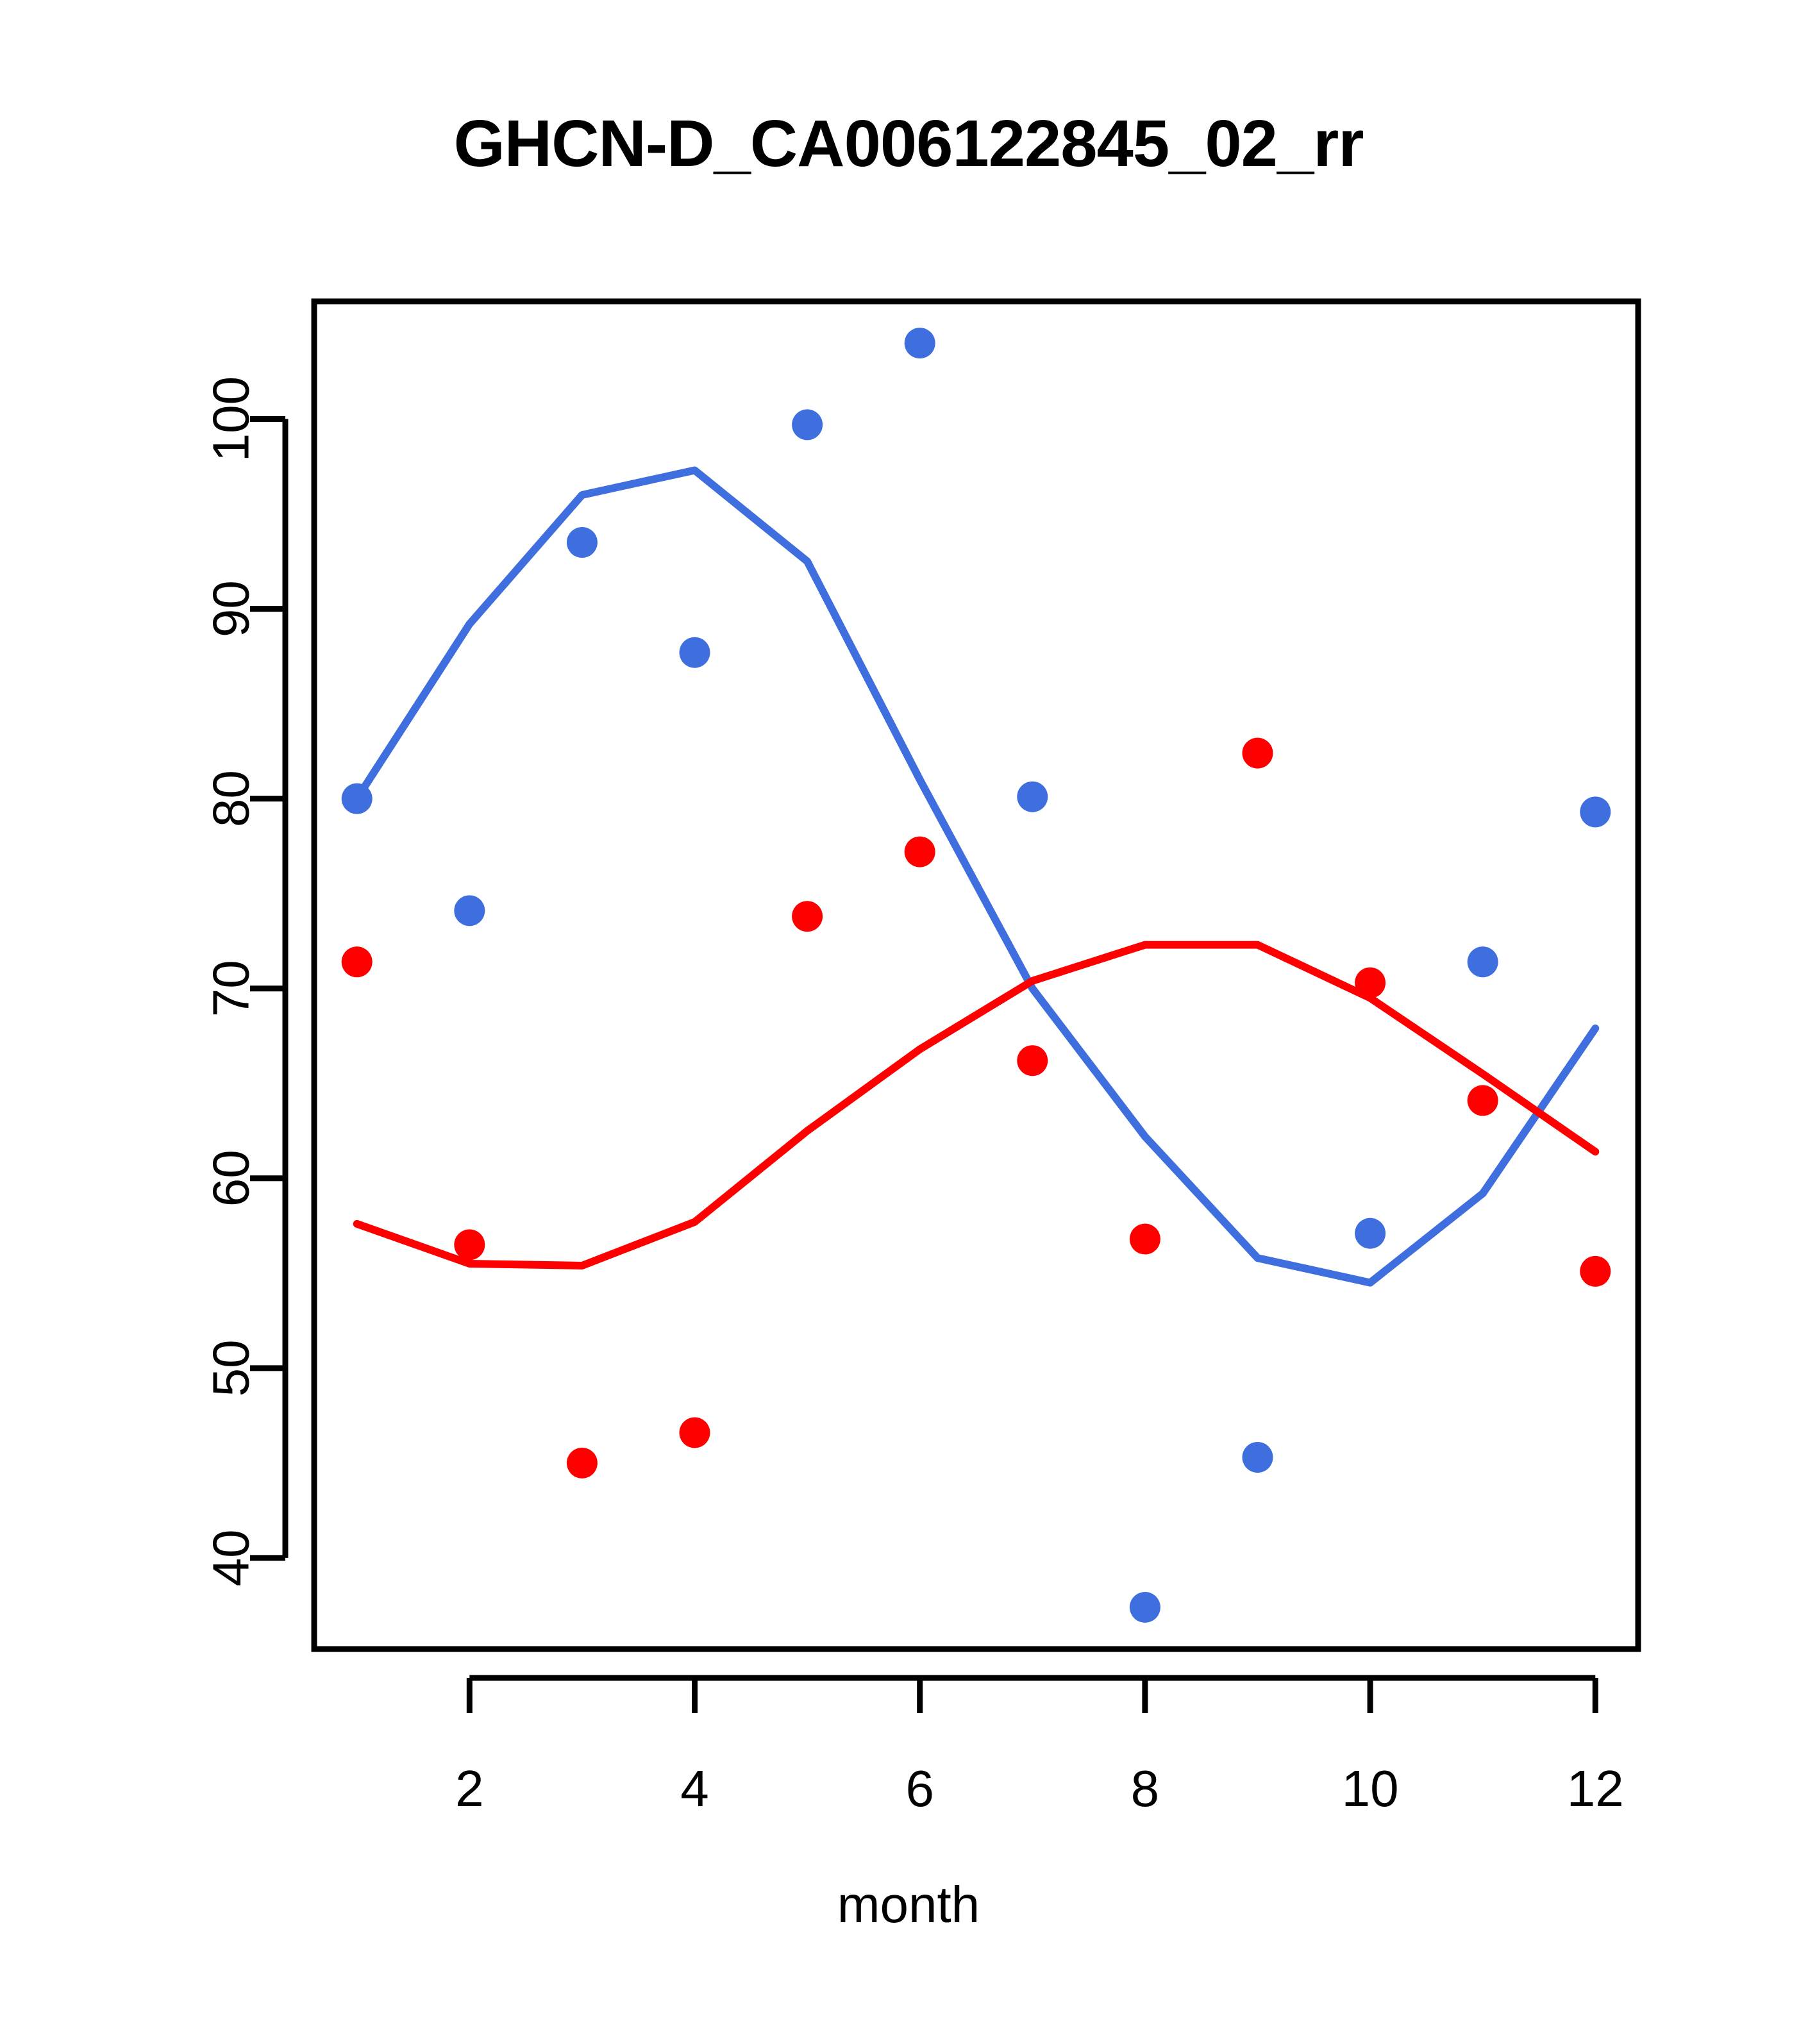 The height and width of the screenshot is (2044, 1817). I want to click on y-tick-label: 60, so click(231, 1178).